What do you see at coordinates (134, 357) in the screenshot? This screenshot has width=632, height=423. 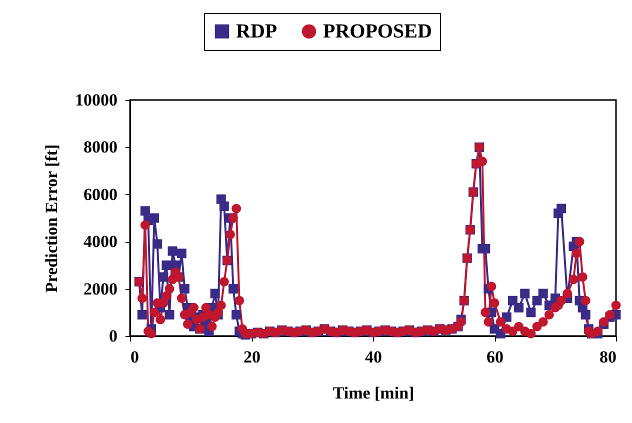 I see `x-tick-label: 0` at bounding box center [134, 357].